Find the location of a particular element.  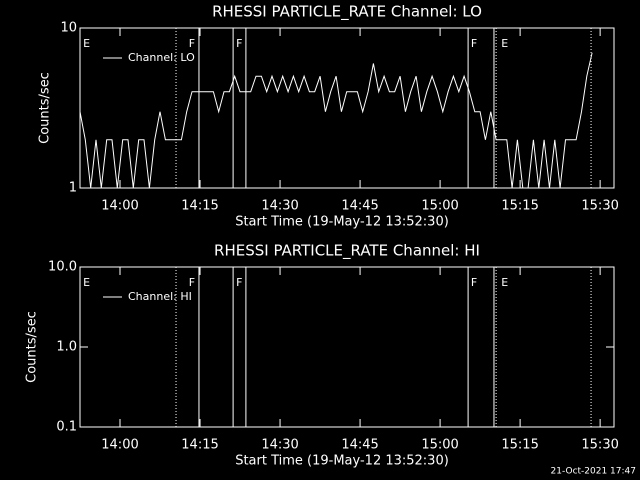

y-tick-label: 10.0 is located at coordinates (62, 267).